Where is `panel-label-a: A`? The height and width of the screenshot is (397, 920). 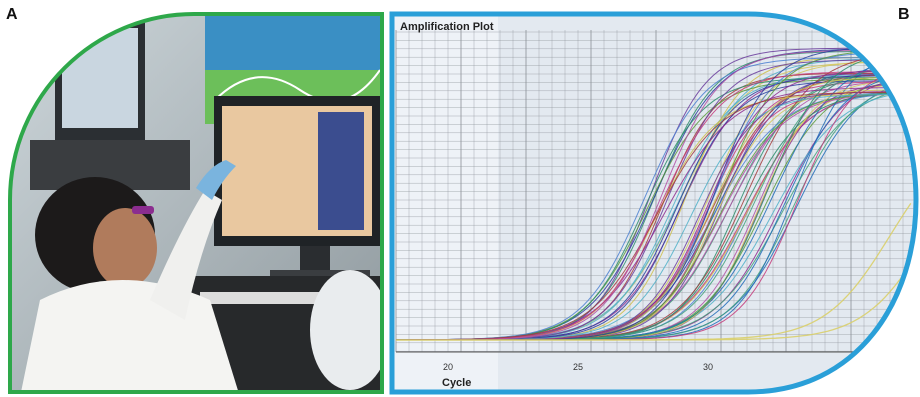 panel-label-a: A is located at coordinates (12, 14).